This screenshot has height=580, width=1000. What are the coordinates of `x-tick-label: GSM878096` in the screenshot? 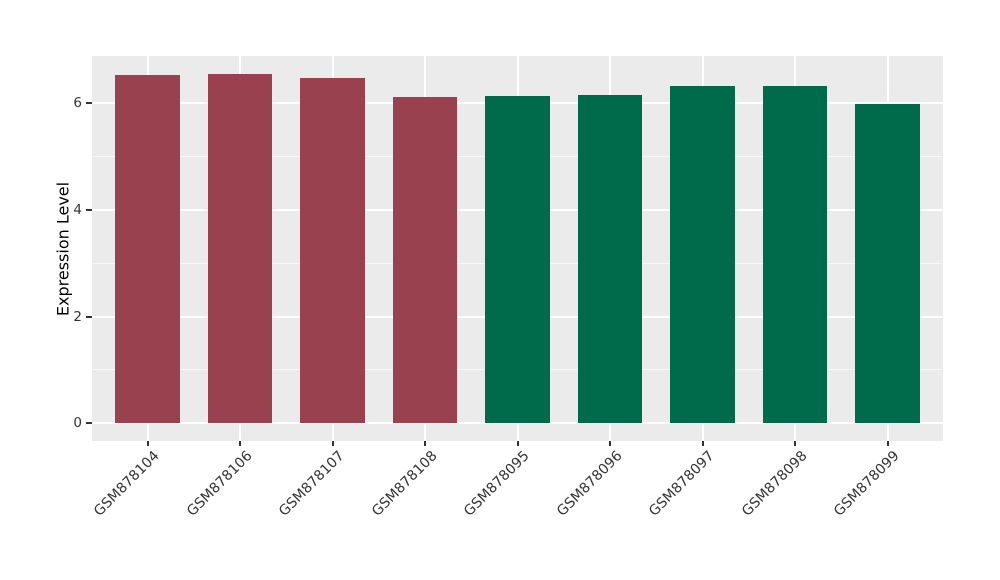 It's located at (589, 484).